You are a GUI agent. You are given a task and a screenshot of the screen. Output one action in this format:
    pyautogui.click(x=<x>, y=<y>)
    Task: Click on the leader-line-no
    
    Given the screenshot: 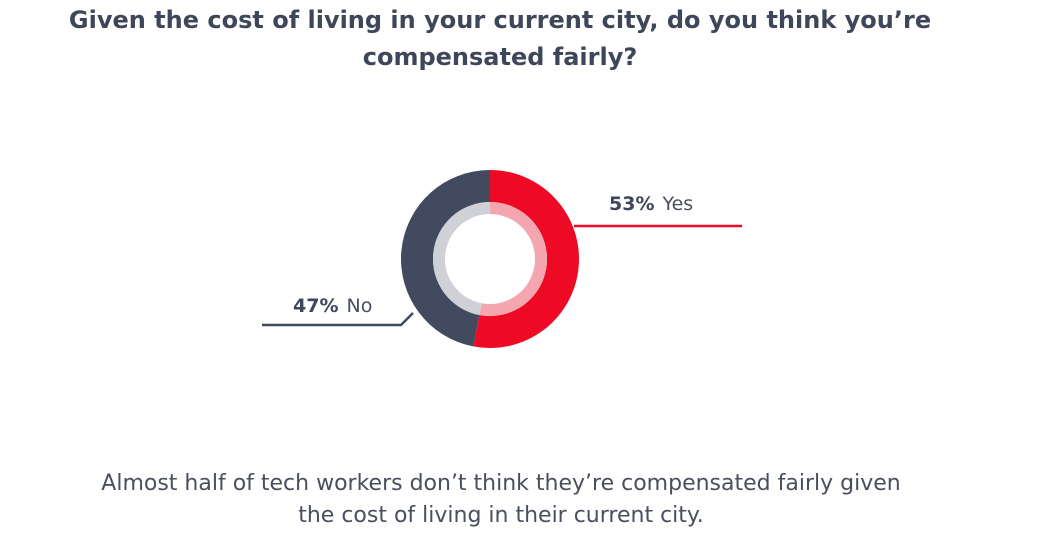 What is the action you would take?
    pyautogui.click(x=338, y=319)
    